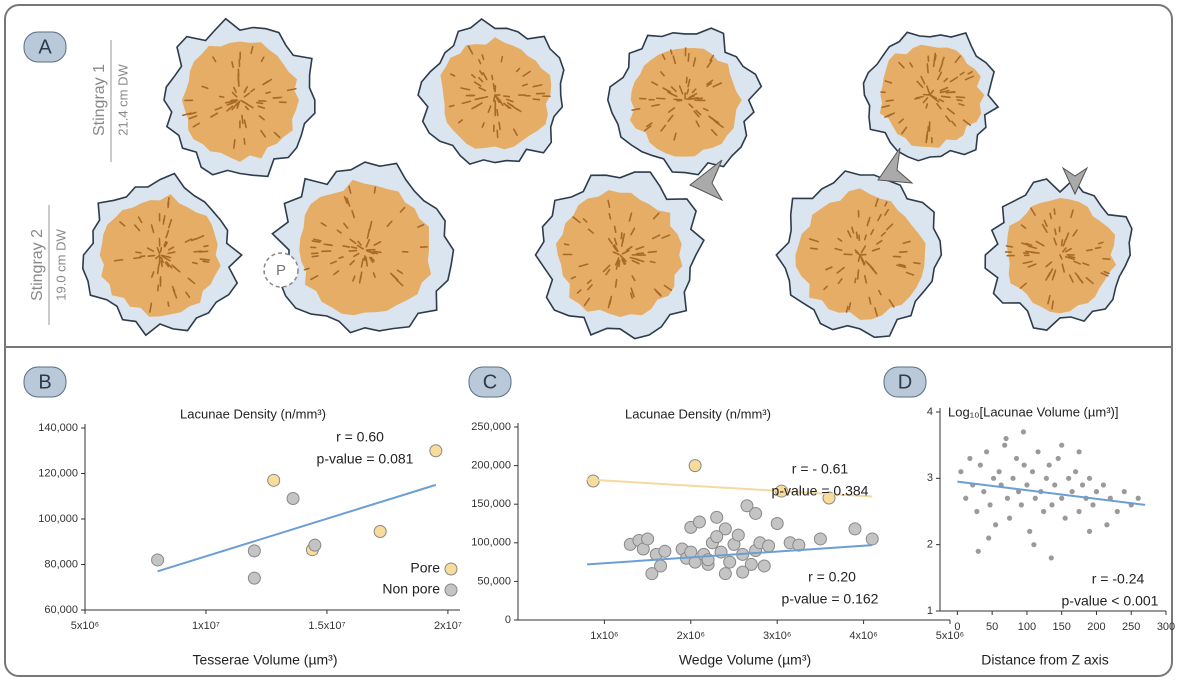 The height and width of the screenshot is (680, 1178). What do you see at coordinates (60, 265) in the screenshot?
I see `specimen-size: 19.0 cm DW` at bounding box center [60, 265].